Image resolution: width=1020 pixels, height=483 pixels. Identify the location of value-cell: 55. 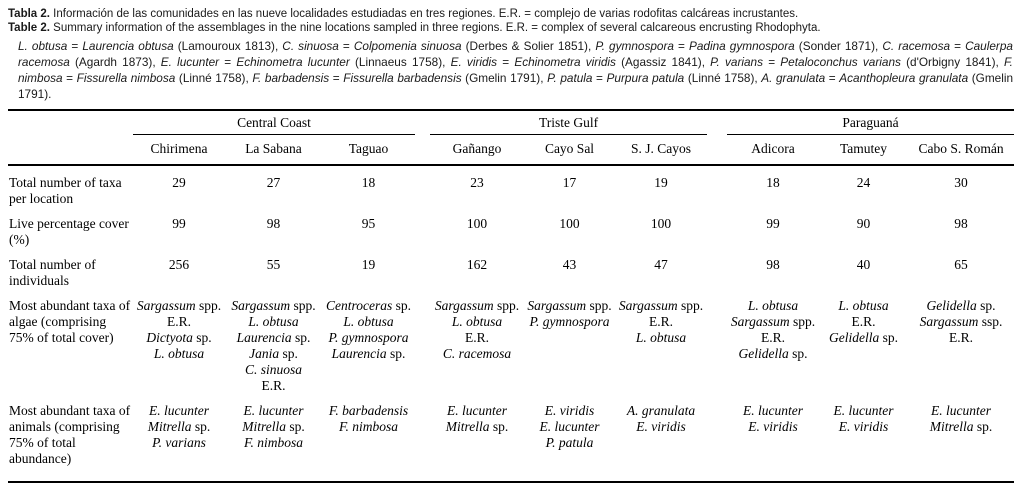
(273, 264).